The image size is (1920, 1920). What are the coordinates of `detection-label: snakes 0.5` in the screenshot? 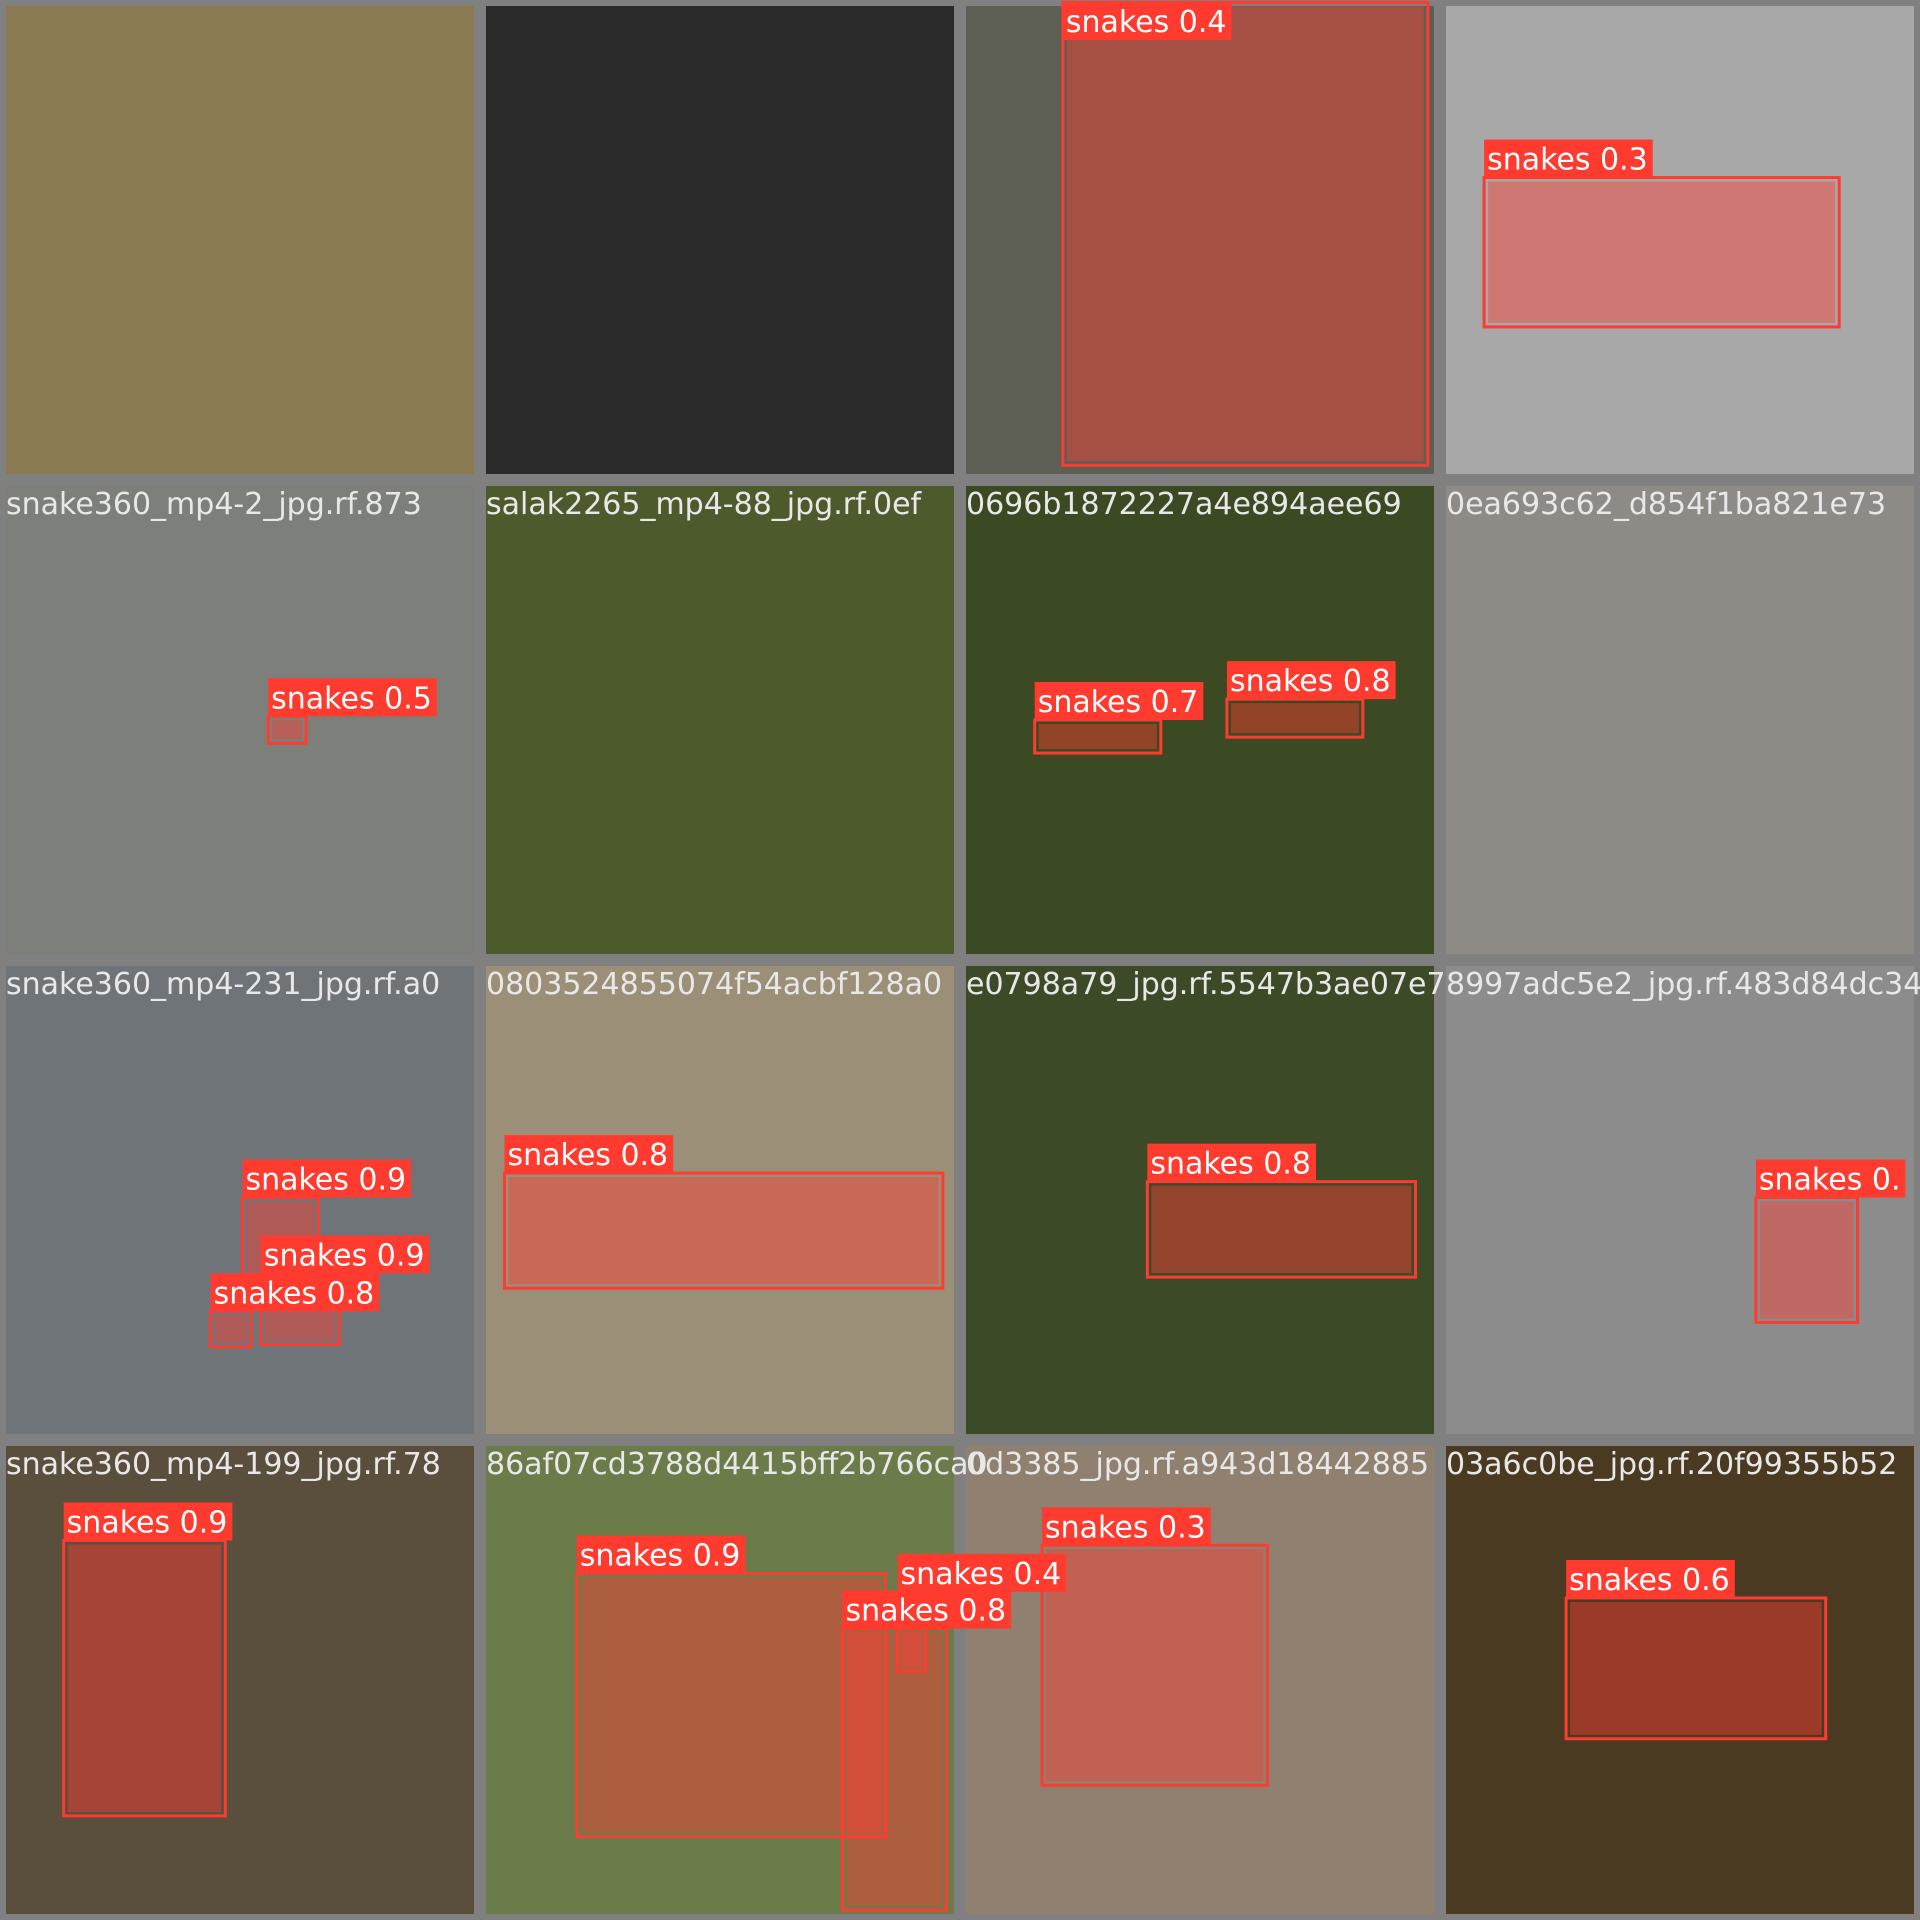 It's located at (352, 697).